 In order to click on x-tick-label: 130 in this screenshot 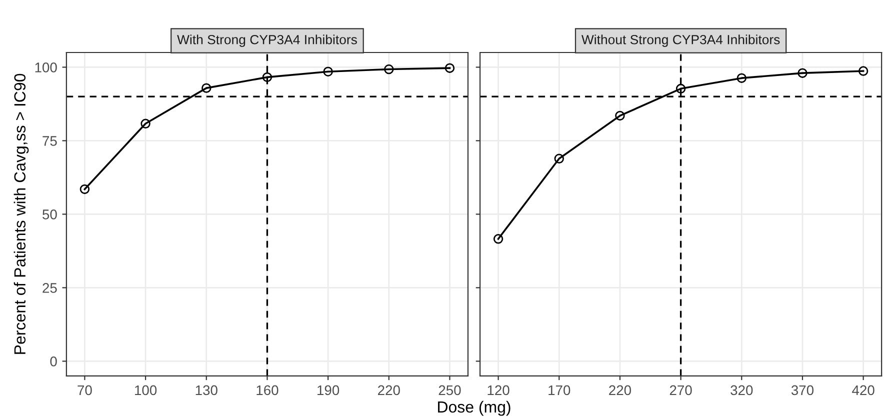, I will do `click(207, 390)`.